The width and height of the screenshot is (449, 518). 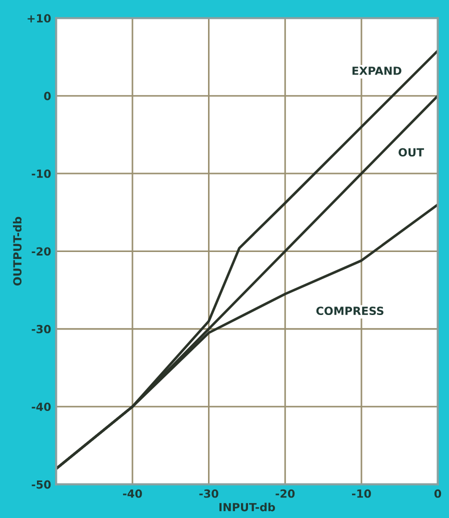 I want to click on x-tick-label: -10, so click(x=361, y=493).